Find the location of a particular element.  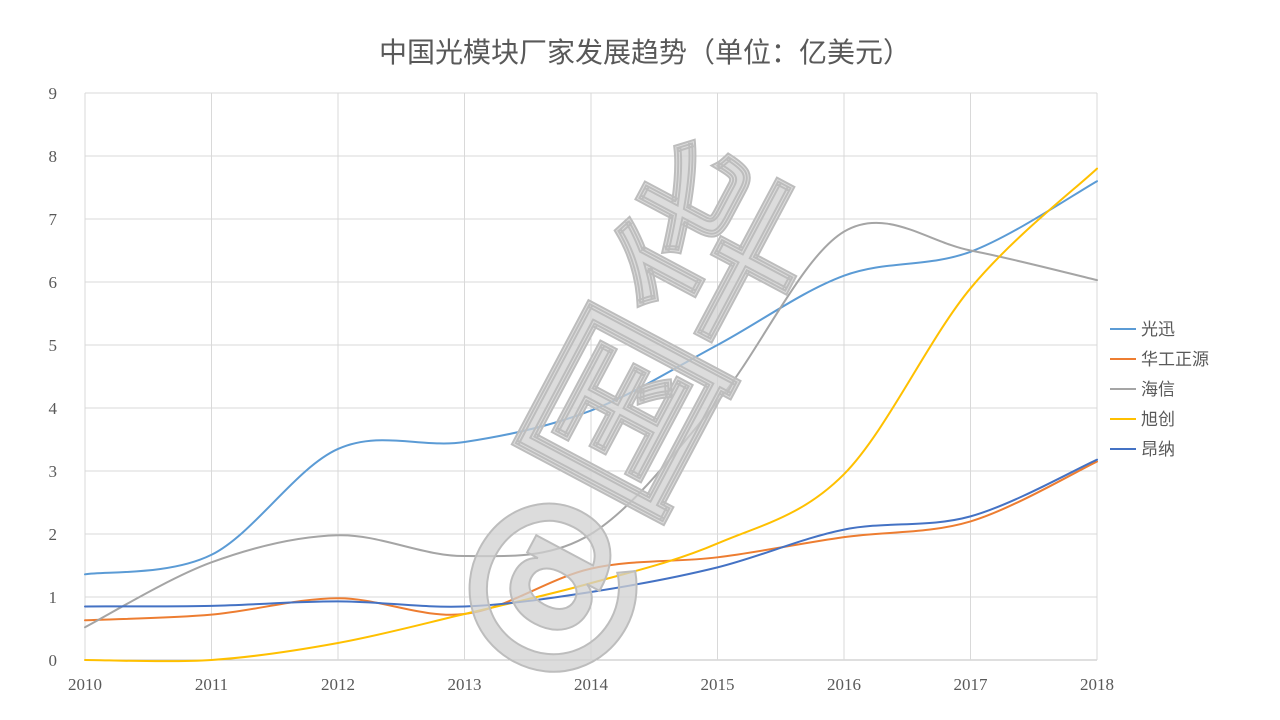

legend-item: 光迅 is located at coordinates (1142, 330).